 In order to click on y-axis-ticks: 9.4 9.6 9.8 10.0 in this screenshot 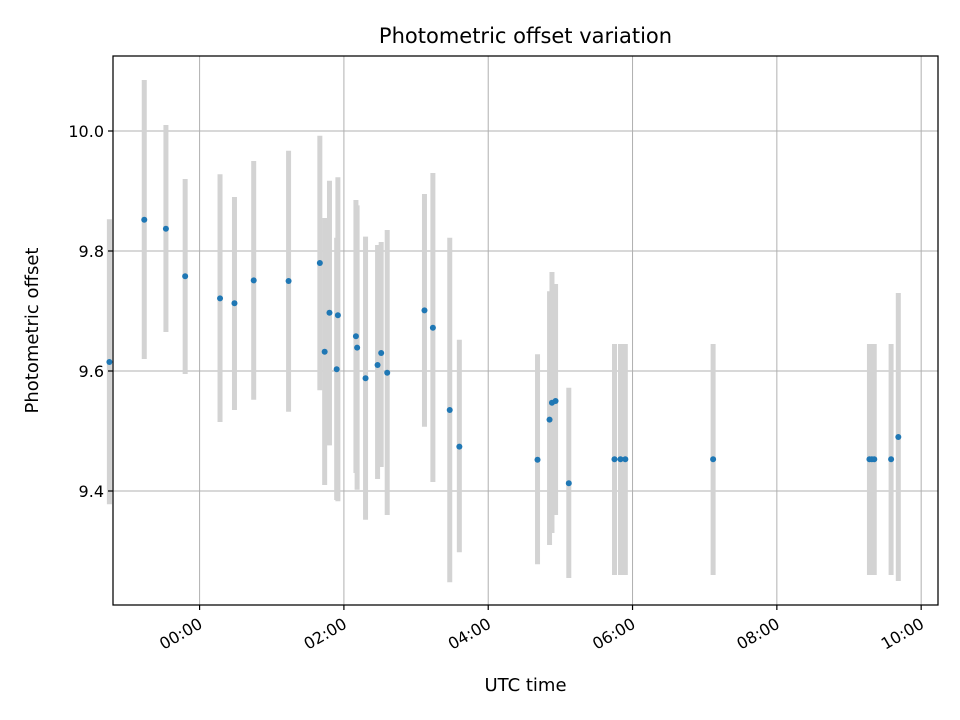, I will do `click(90, 311)`.